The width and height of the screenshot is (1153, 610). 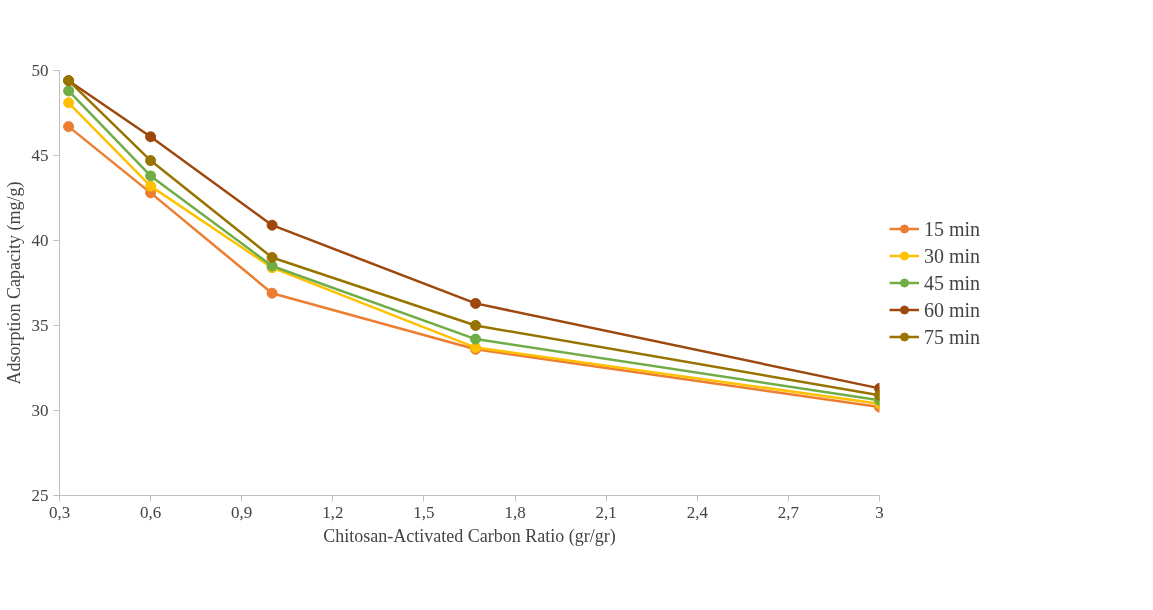 What do you see at coordinates (40, 410) in the screenshot?
I see `y-tick-label: 30` at bounding box center [40, 410].